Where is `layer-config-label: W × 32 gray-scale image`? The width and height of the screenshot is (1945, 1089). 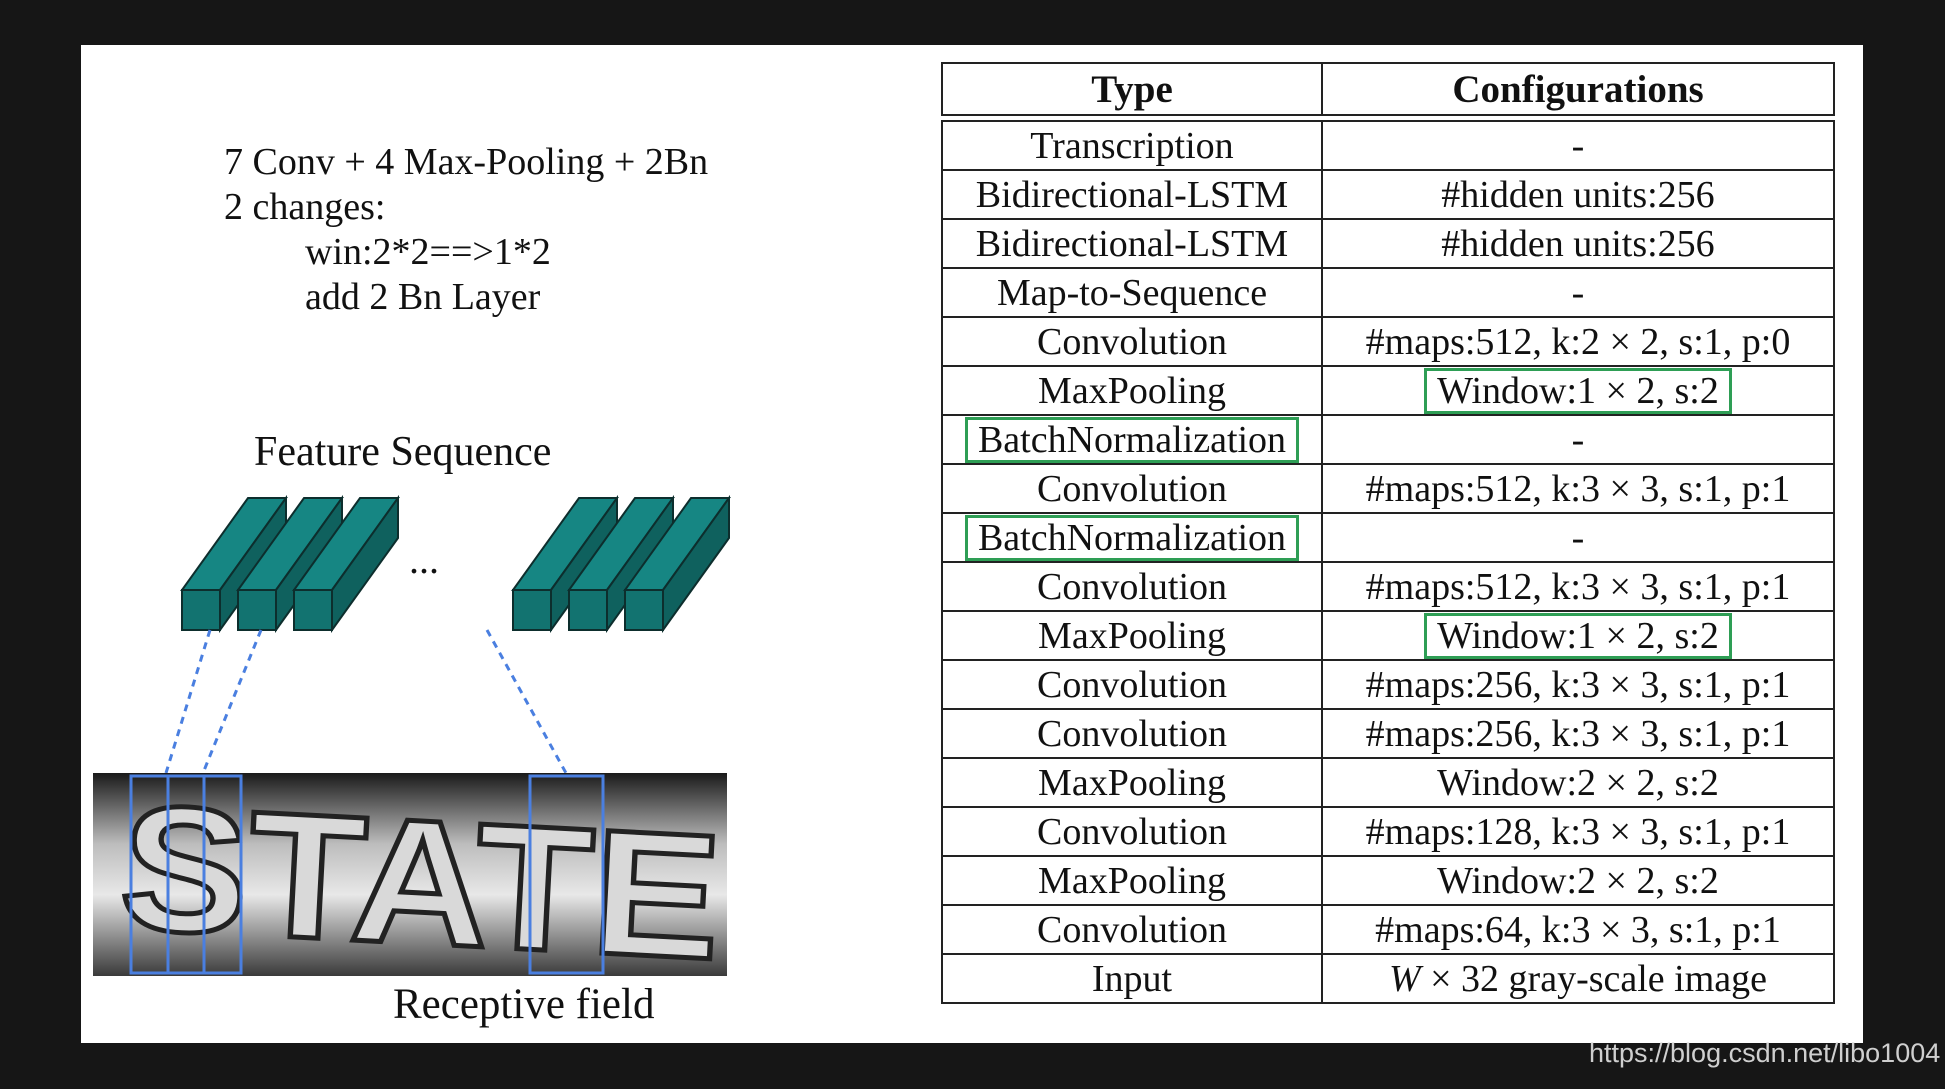
layer-config-label: W × 32 gray-scale image is located at coordinates (1578, 979).